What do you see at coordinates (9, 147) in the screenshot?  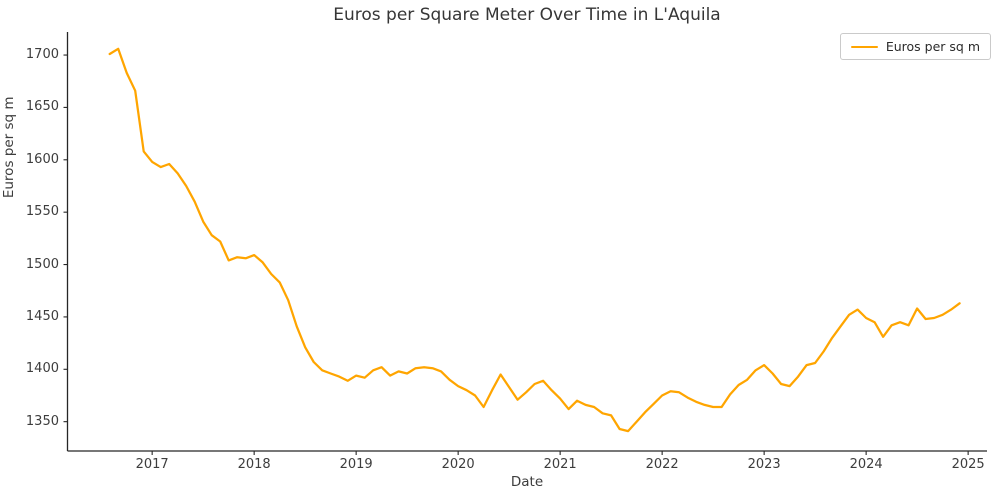 I see `y-axis-label: Euros per sq m` at bounding box center [9, 147].